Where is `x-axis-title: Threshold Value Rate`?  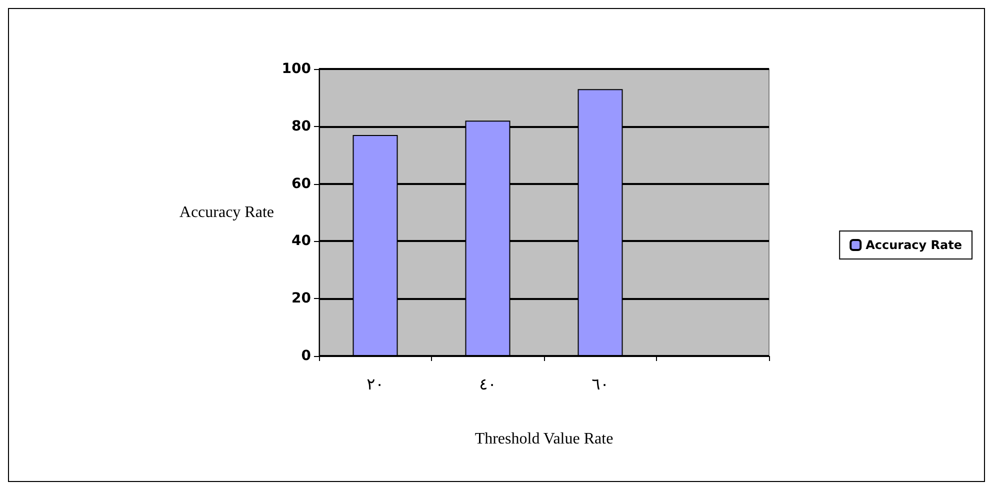
x-axis-title: Threshold Value Rate is located at coordinates (544, 439).